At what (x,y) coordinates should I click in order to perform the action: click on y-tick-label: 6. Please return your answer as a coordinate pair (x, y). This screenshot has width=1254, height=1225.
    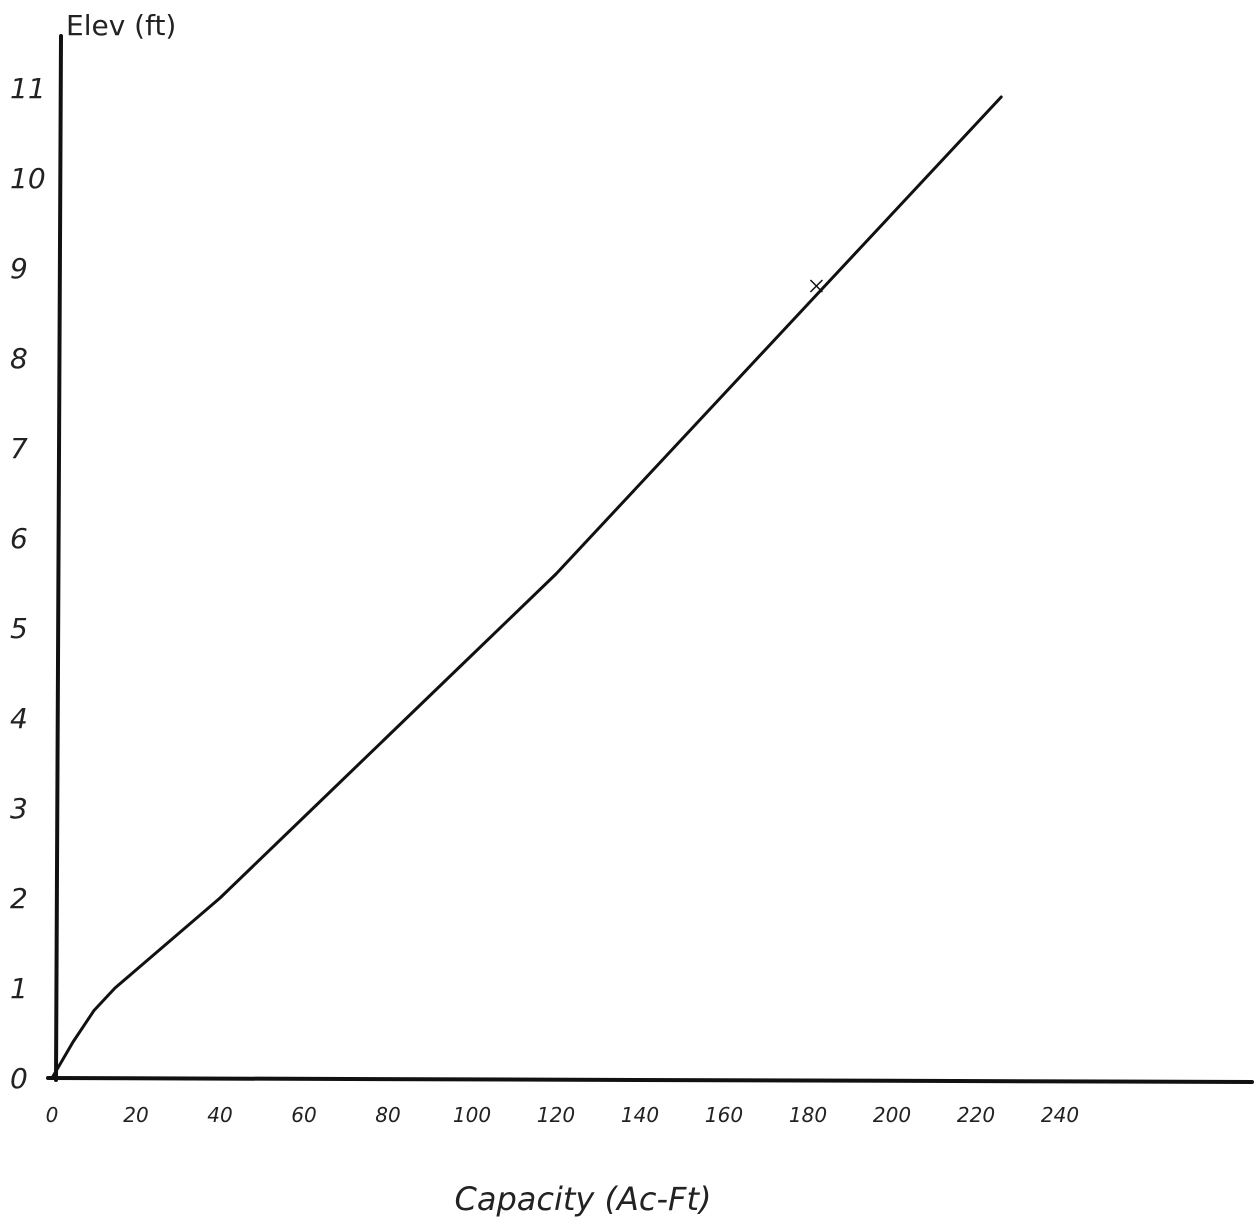
    Looking at the image, I should click on (19, 538).